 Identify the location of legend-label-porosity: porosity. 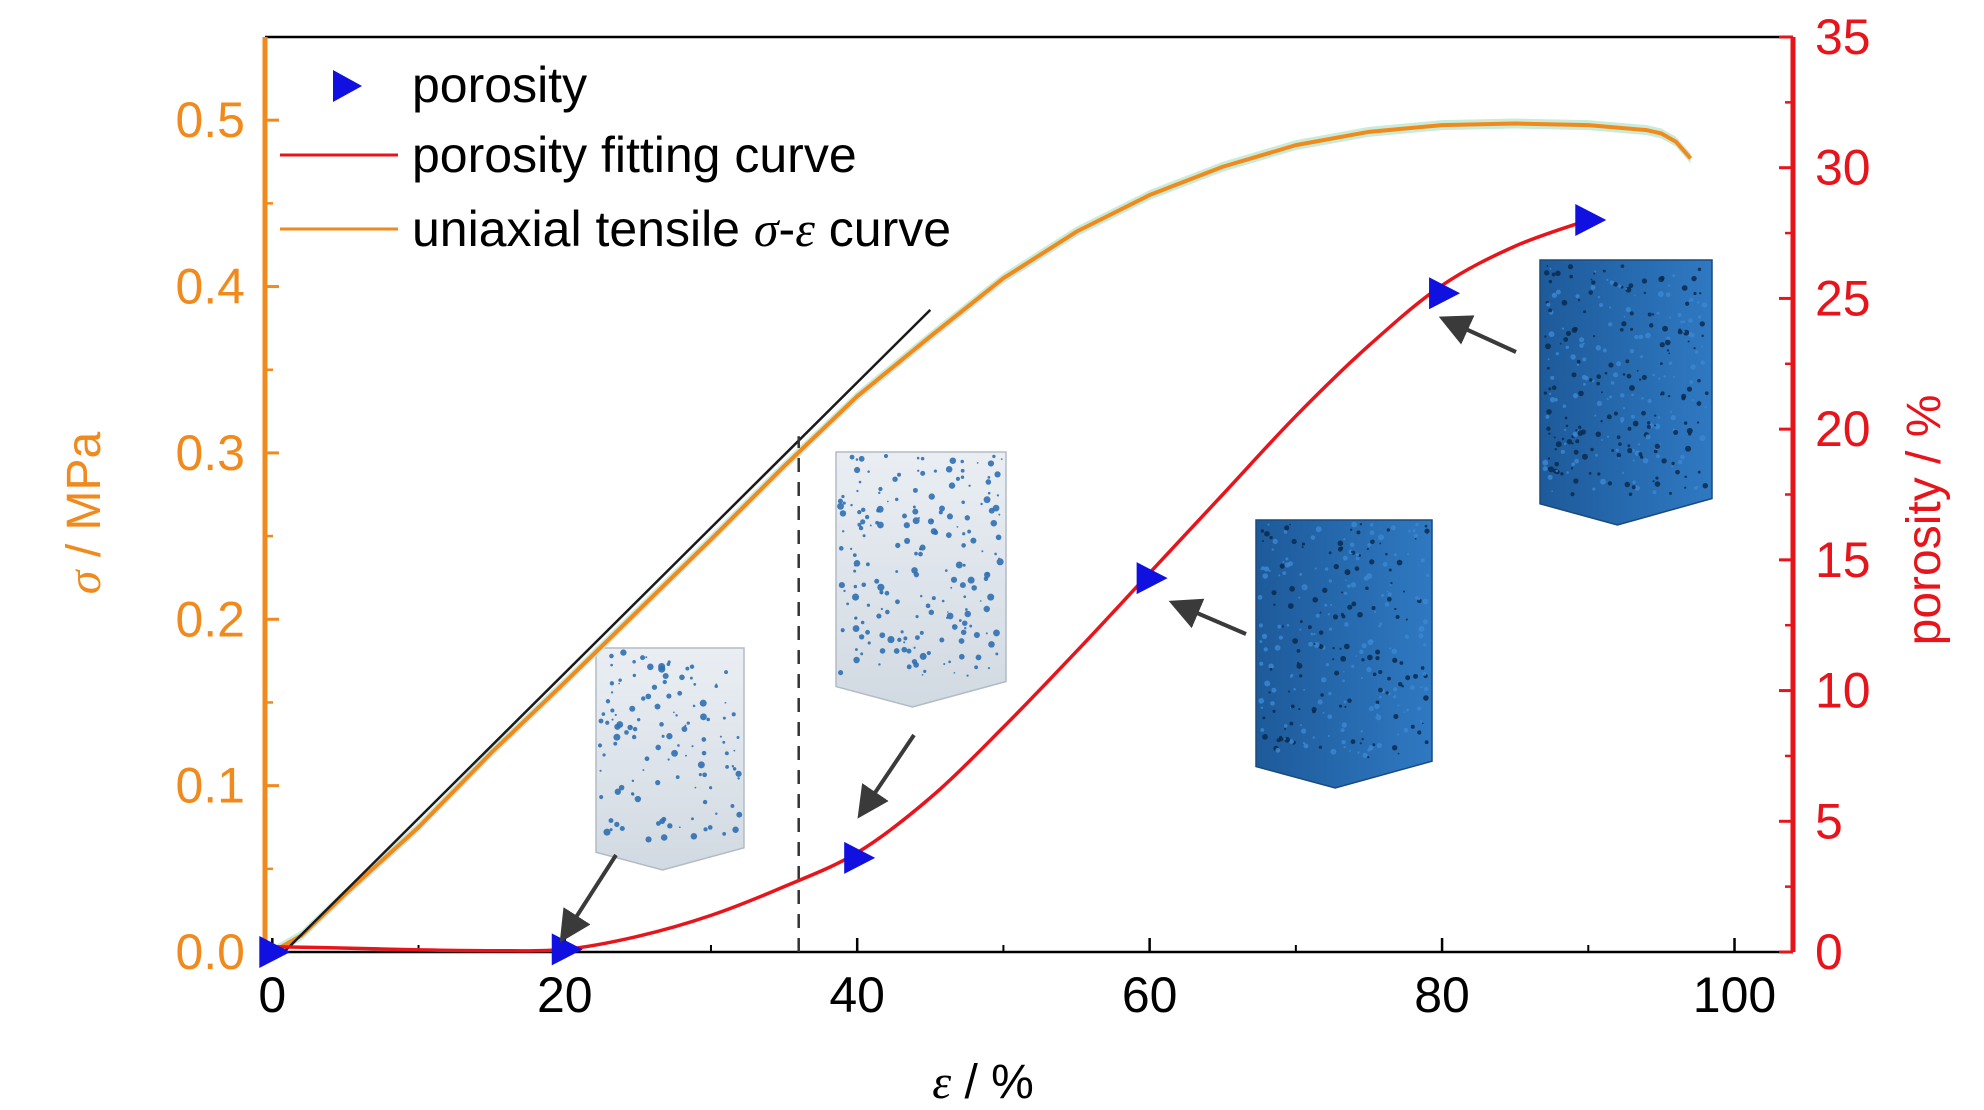
(499, 85).